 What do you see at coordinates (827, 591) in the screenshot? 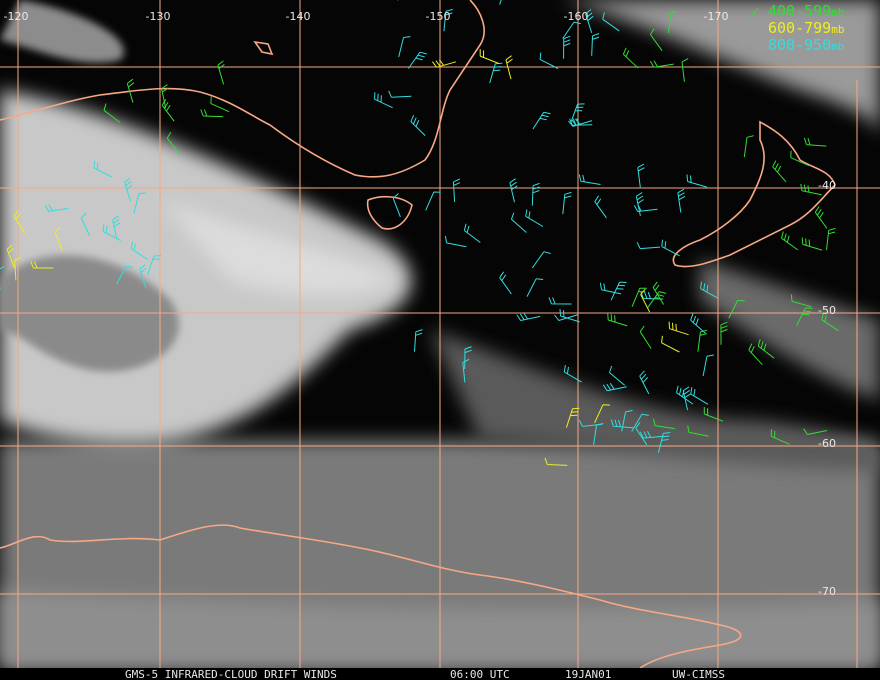
I see `latitude-label: -70` at bounding box center [827, 591].